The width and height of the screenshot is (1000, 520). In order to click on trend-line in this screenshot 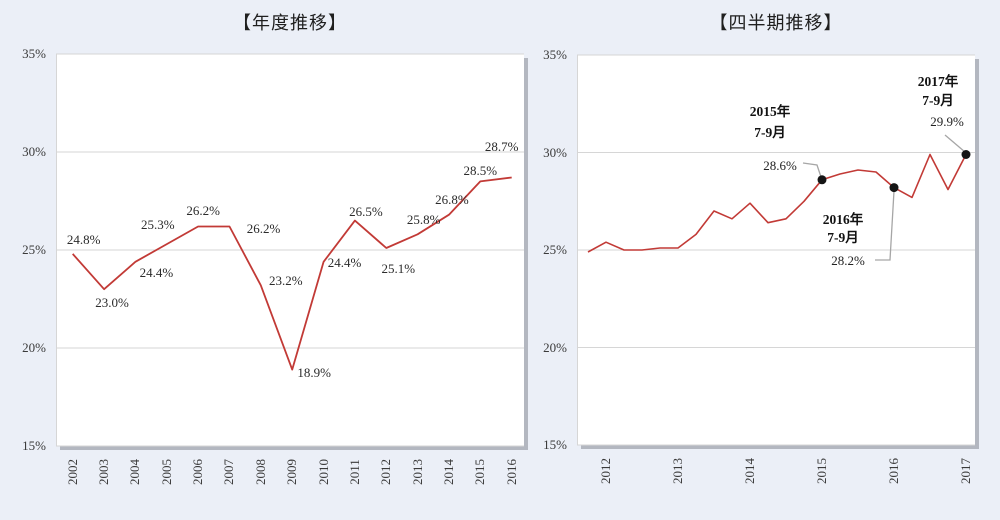, I will do `click(777, 203)`.